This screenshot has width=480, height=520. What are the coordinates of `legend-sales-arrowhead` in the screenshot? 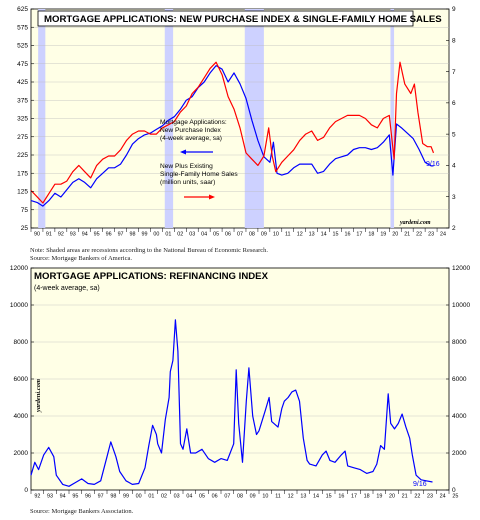 It's located at (212, 197).